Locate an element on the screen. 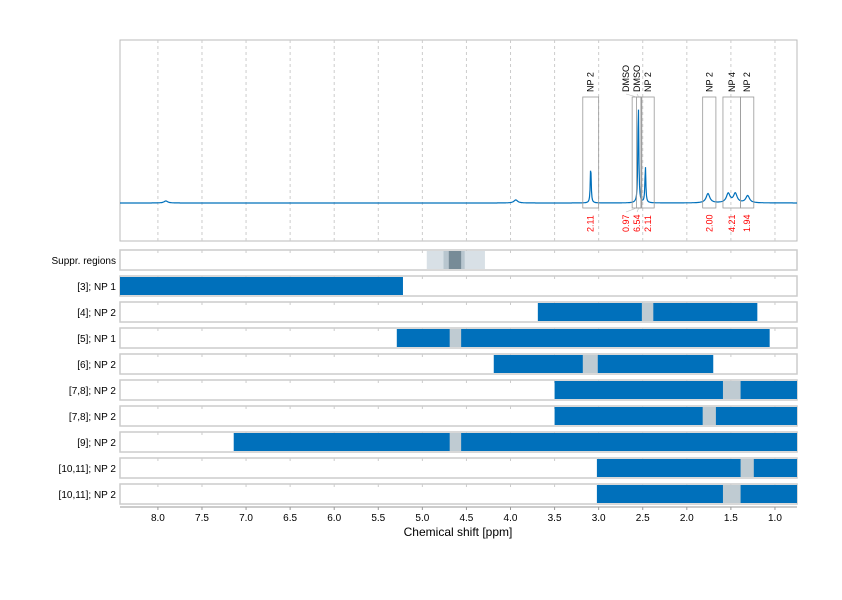 The width and height of the screenshot is (842, 600). integral-label: 1.94 is located at coordinates (747, 223).